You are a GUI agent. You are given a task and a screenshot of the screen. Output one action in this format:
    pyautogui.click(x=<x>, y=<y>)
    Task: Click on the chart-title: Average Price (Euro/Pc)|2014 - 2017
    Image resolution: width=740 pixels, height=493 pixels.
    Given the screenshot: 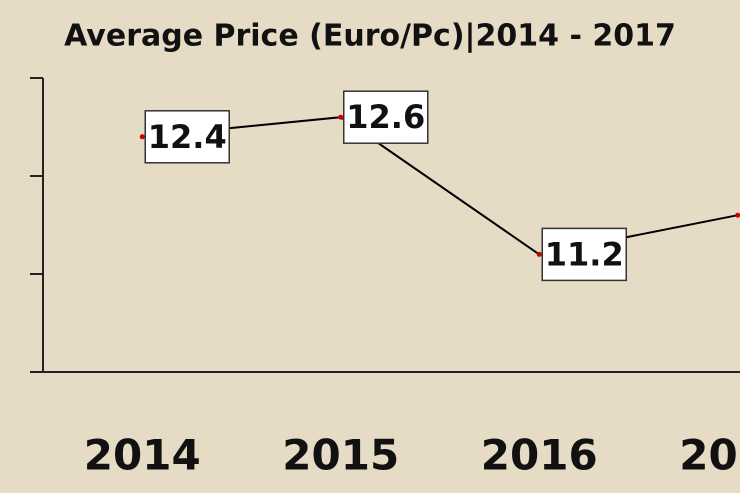 What is the action you would take?
    pyautogui.click(x=370, y=36)
    